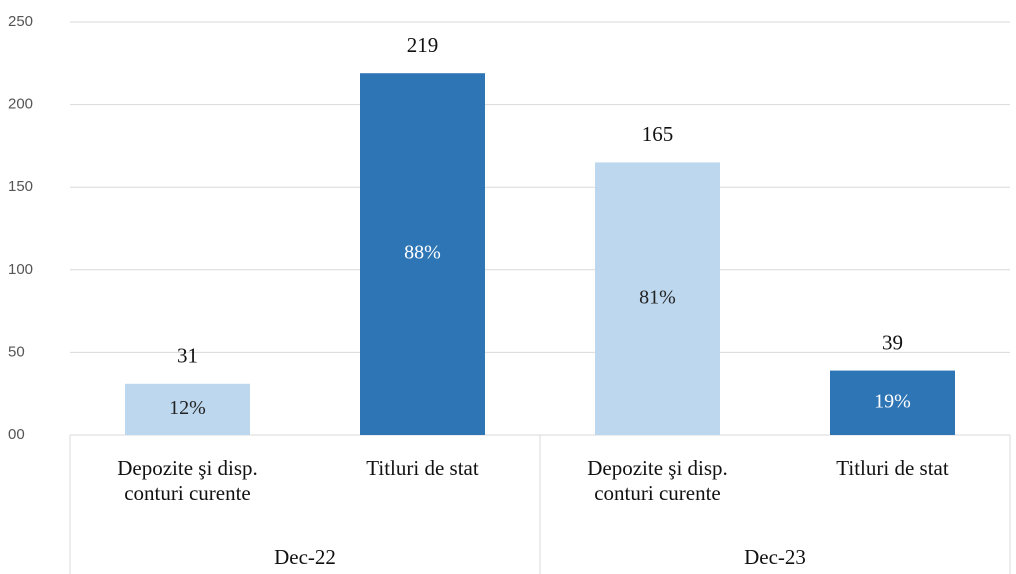  What do you see at coordinates (20, 269) in the screenshot?
I see `y-tick-label: 100` at bounding box center [20, 269].